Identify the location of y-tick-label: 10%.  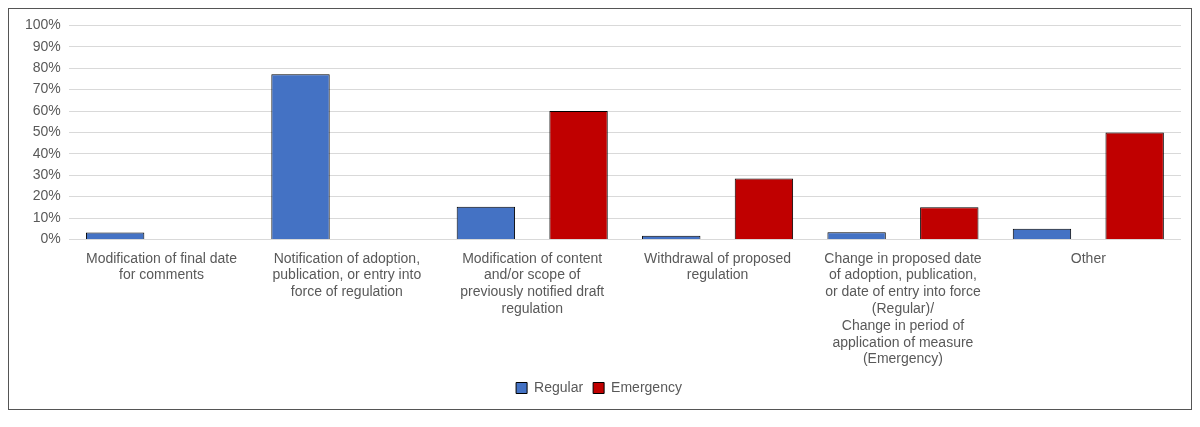
(46, 216).